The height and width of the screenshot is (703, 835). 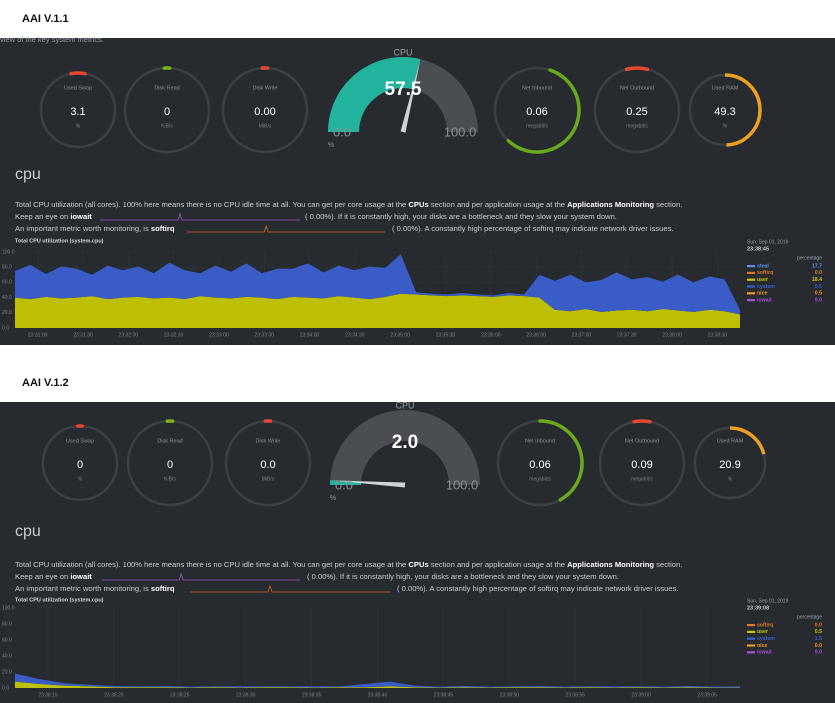 What do you see at coordinates (817, 280) in the screenshot?
I see `legend-value: 18.4` at bounding box center [817, 280].